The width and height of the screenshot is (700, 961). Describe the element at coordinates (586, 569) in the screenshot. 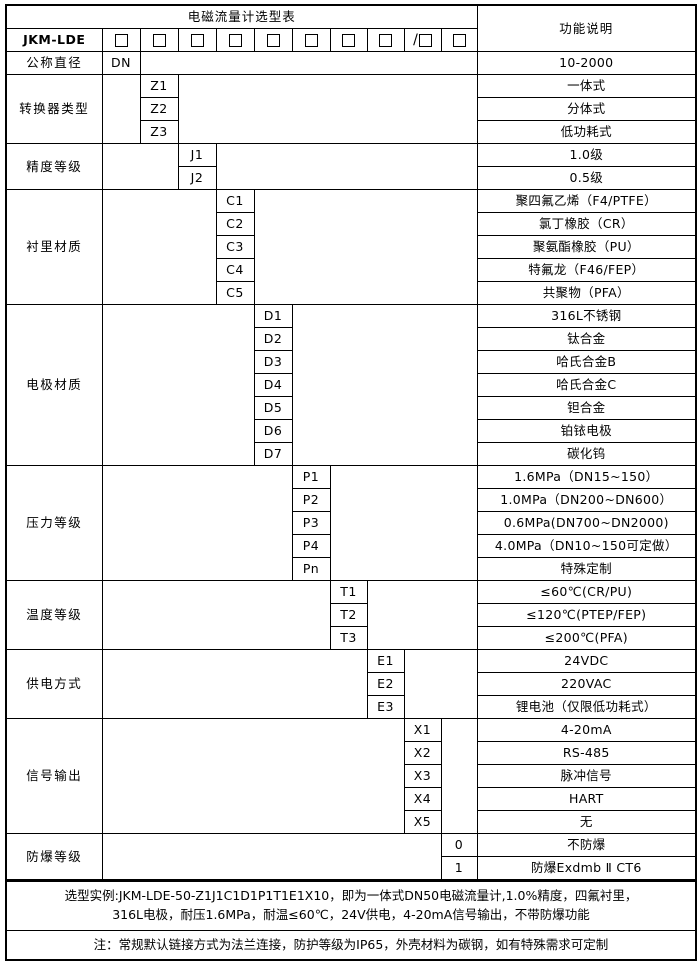

I see `option-description: 特殊定制` at that location.